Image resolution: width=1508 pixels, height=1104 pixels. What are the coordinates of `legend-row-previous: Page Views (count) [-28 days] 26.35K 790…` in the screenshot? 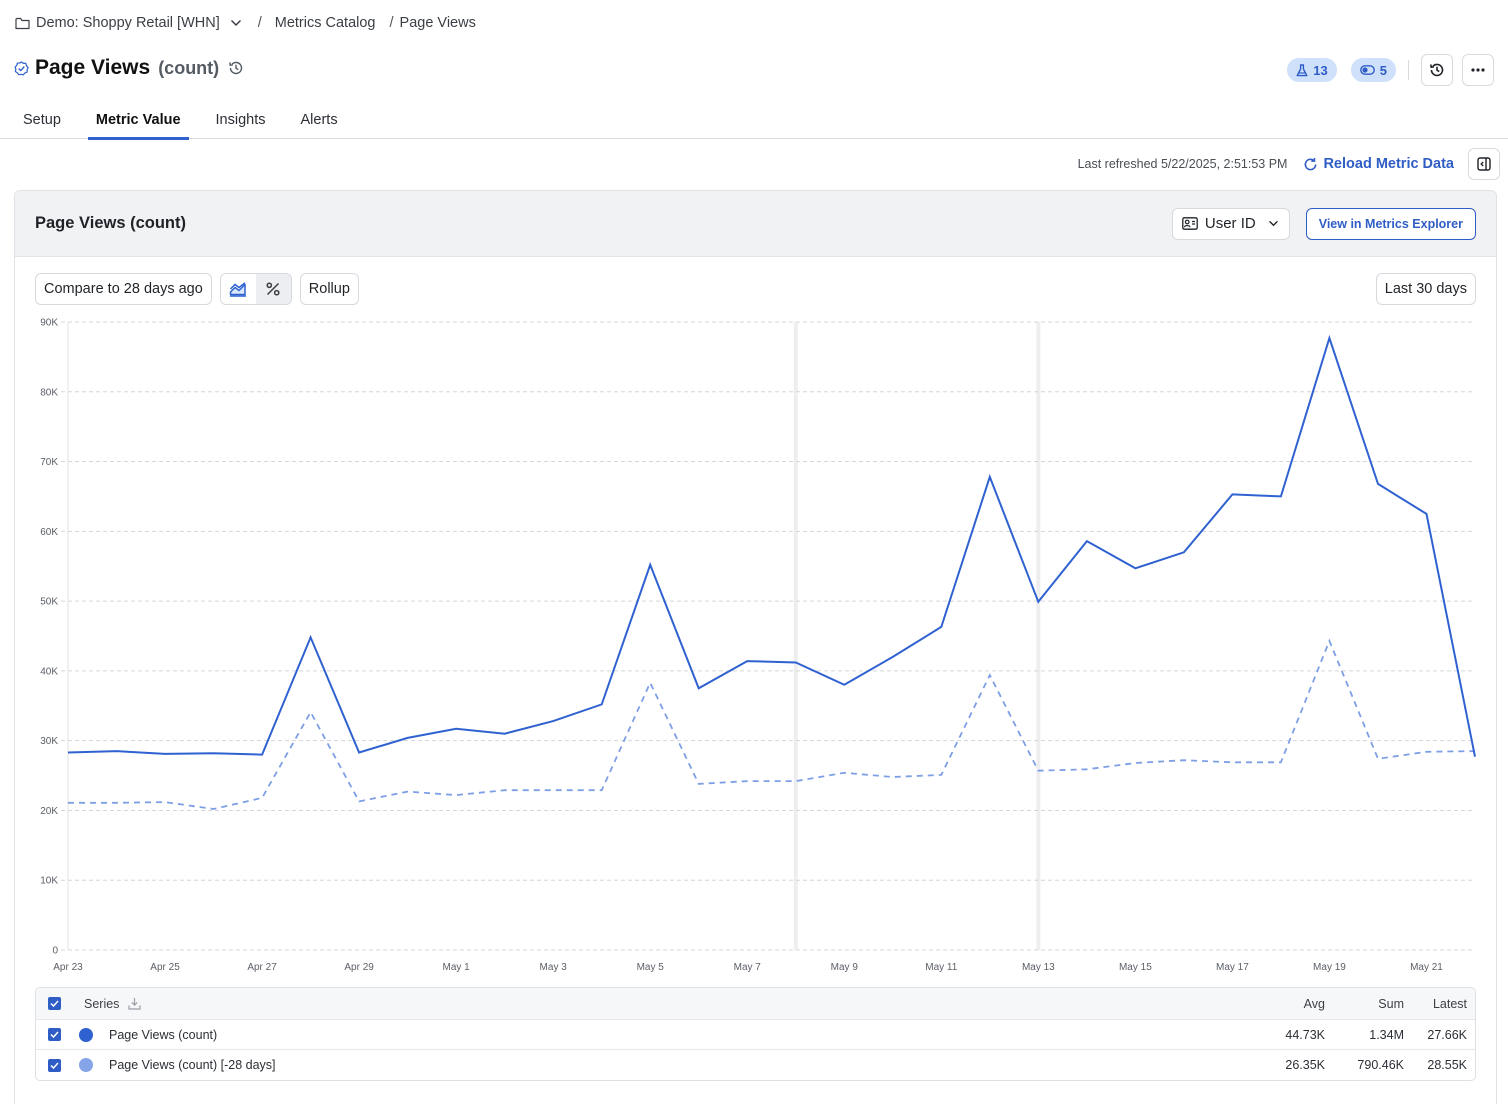 It's located at (755, 1065).